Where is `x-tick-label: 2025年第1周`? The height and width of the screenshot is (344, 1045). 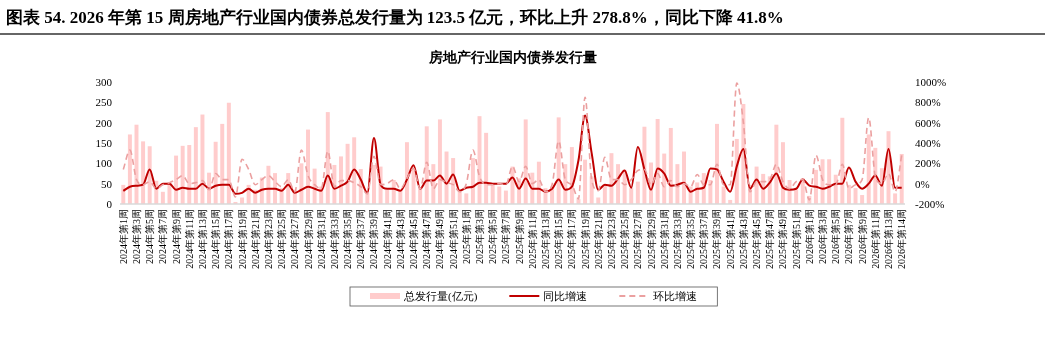 x-tick-label: 2025年第1周 is located at coordinates (466, 236).